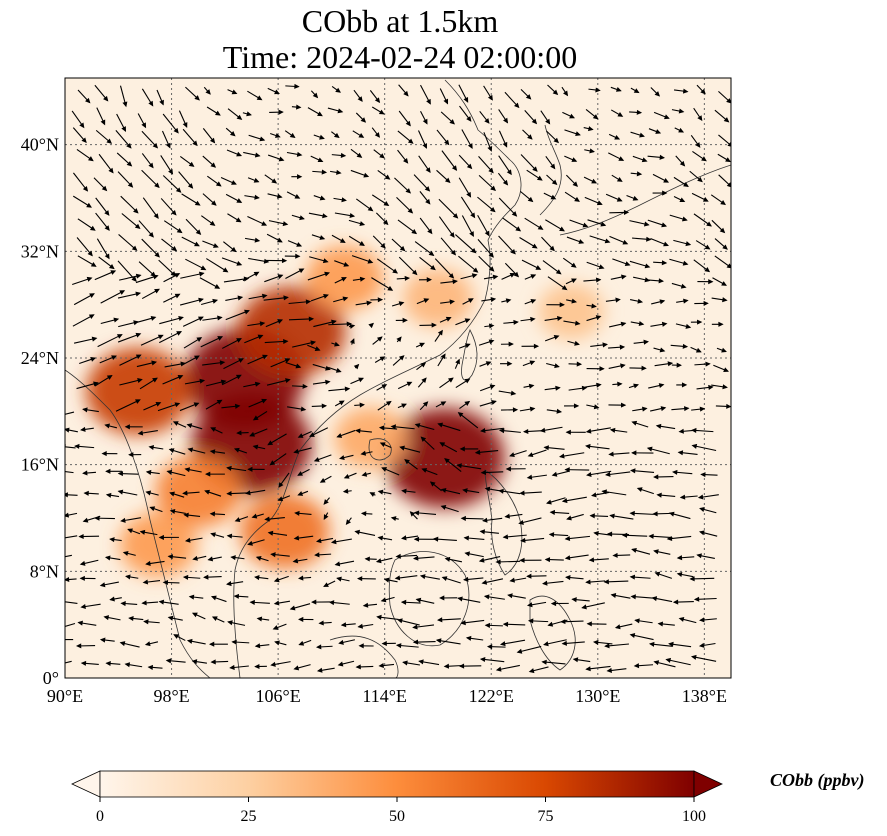 Image resolution: width=887 pixels, height=836 pixels. Describe the element at coordinates (40, 411) in the screenshot. I see `latitude-tick-labels: 0° 8°N 16°N 24°N 32°N 40°N` at that location.